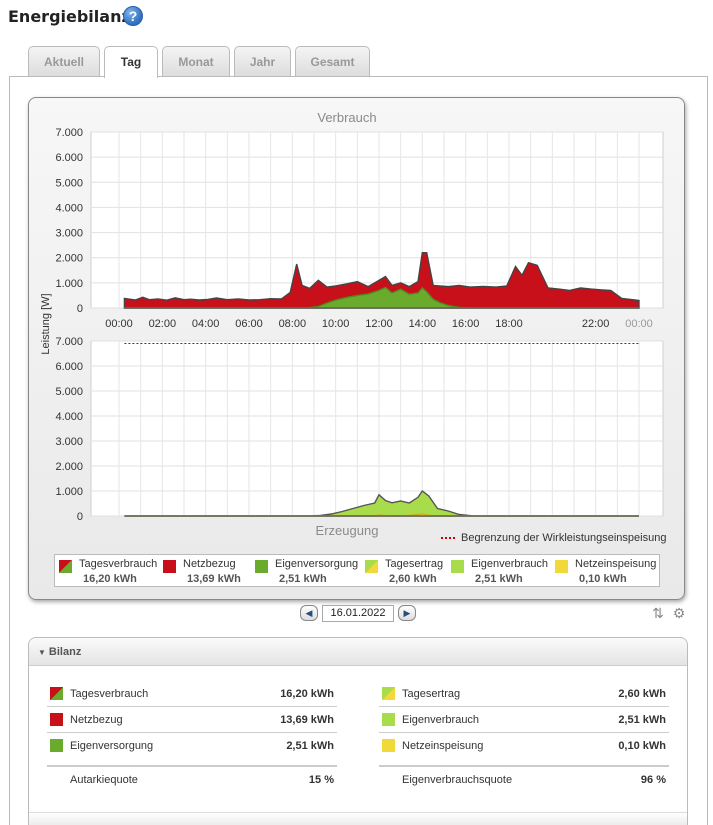 Image resolution: width=713 pixels, height=825 pixels. What do you see at coordinates (346, 117) in the screenshot?
I see `chart-title-verbrauch: Verbrauch` at bounding box center [346, 117].